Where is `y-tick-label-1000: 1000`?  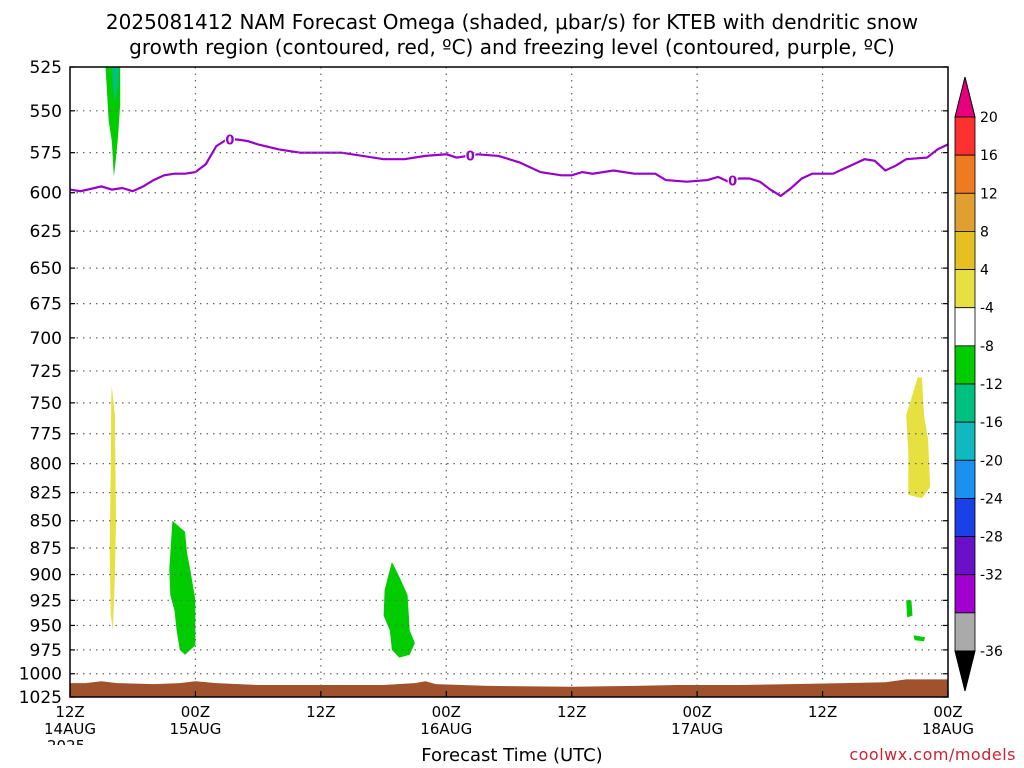 y-tick-label-1000: 1000 is located at coordinates (40, 675).